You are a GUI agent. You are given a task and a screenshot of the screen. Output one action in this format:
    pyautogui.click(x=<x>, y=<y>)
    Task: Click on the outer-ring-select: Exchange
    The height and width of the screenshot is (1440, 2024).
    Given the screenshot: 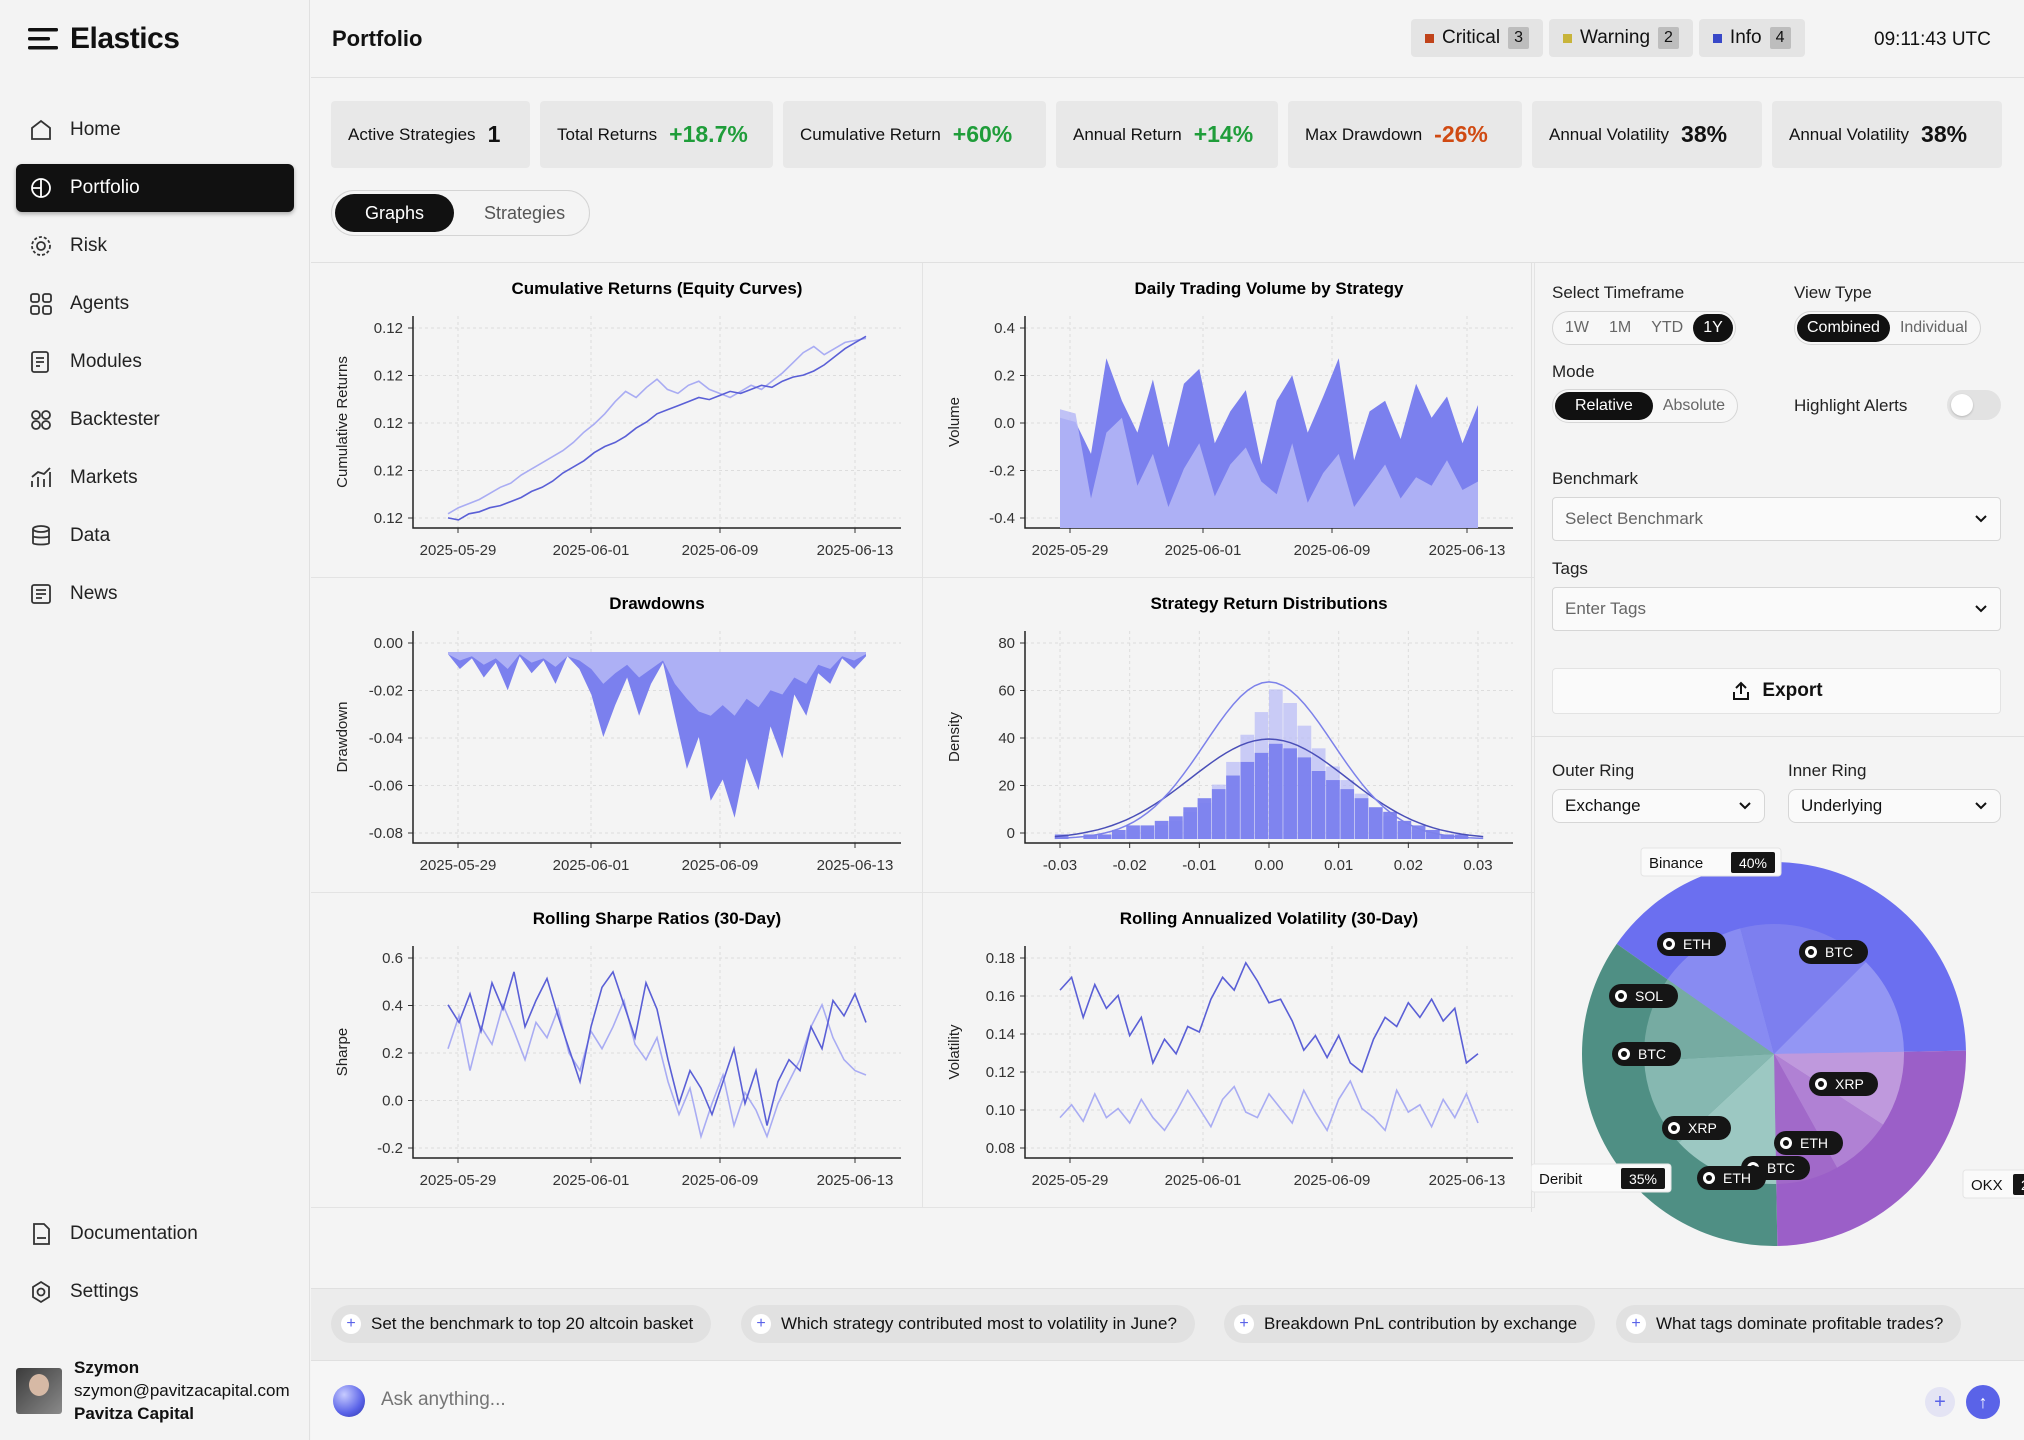 What is the action you would take?
    pyautogui.click(x=1658, y=806)
    